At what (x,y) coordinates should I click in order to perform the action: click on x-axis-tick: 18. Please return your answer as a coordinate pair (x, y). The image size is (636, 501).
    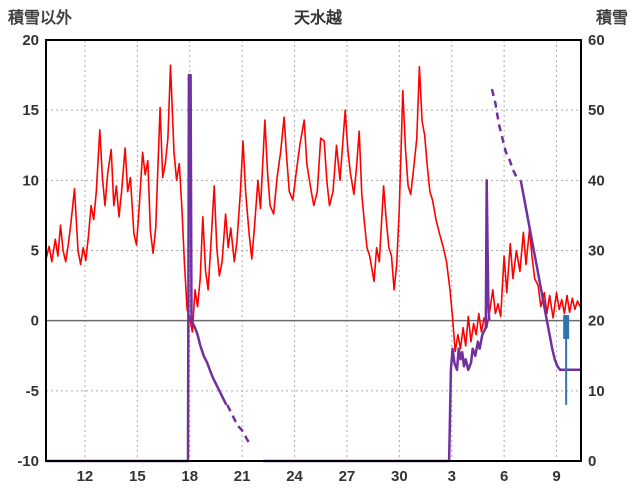
    Looking at the image, I should click on (189, 476).